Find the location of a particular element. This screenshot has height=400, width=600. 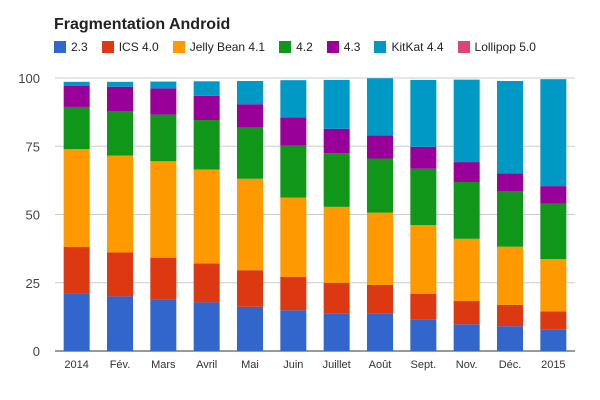

y-tick-label: 50 is located at coordinates (33, 215).